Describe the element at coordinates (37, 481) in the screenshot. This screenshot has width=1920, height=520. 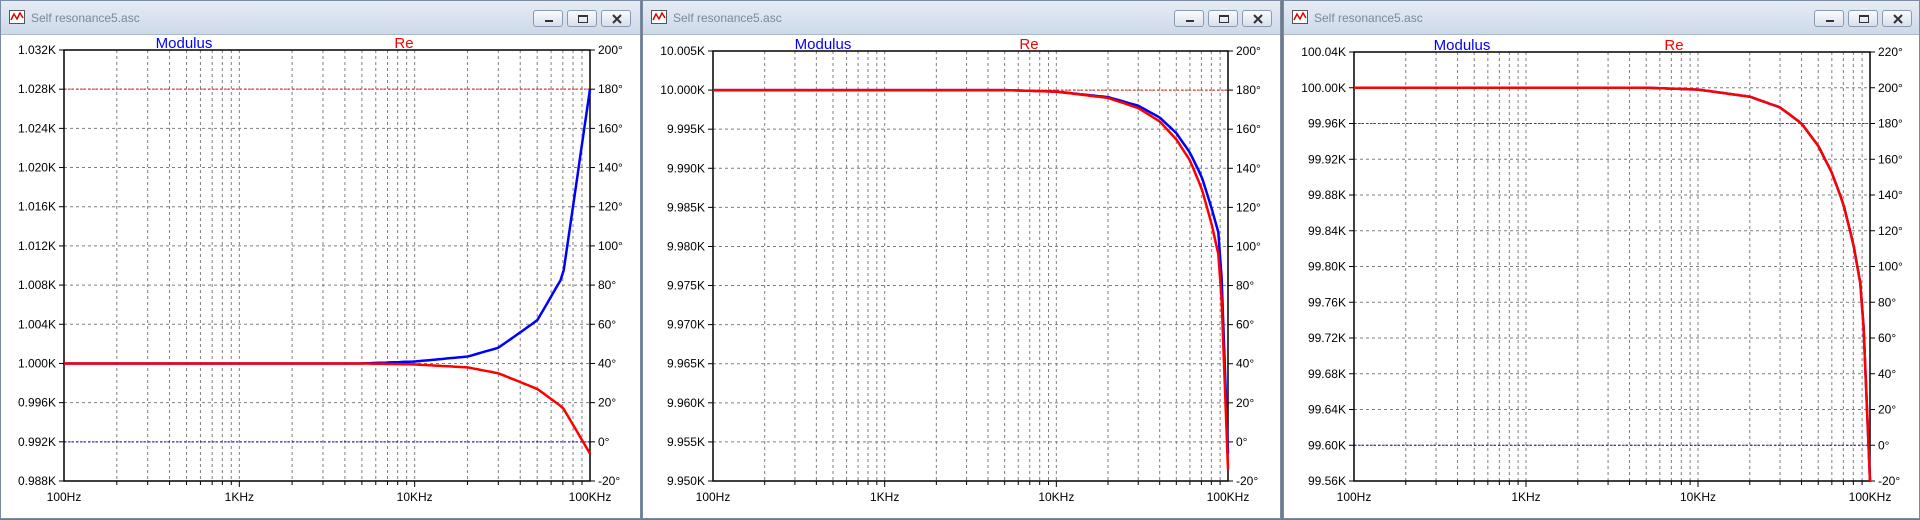
I see `y-tick-label-left: 0.988K` at that location.